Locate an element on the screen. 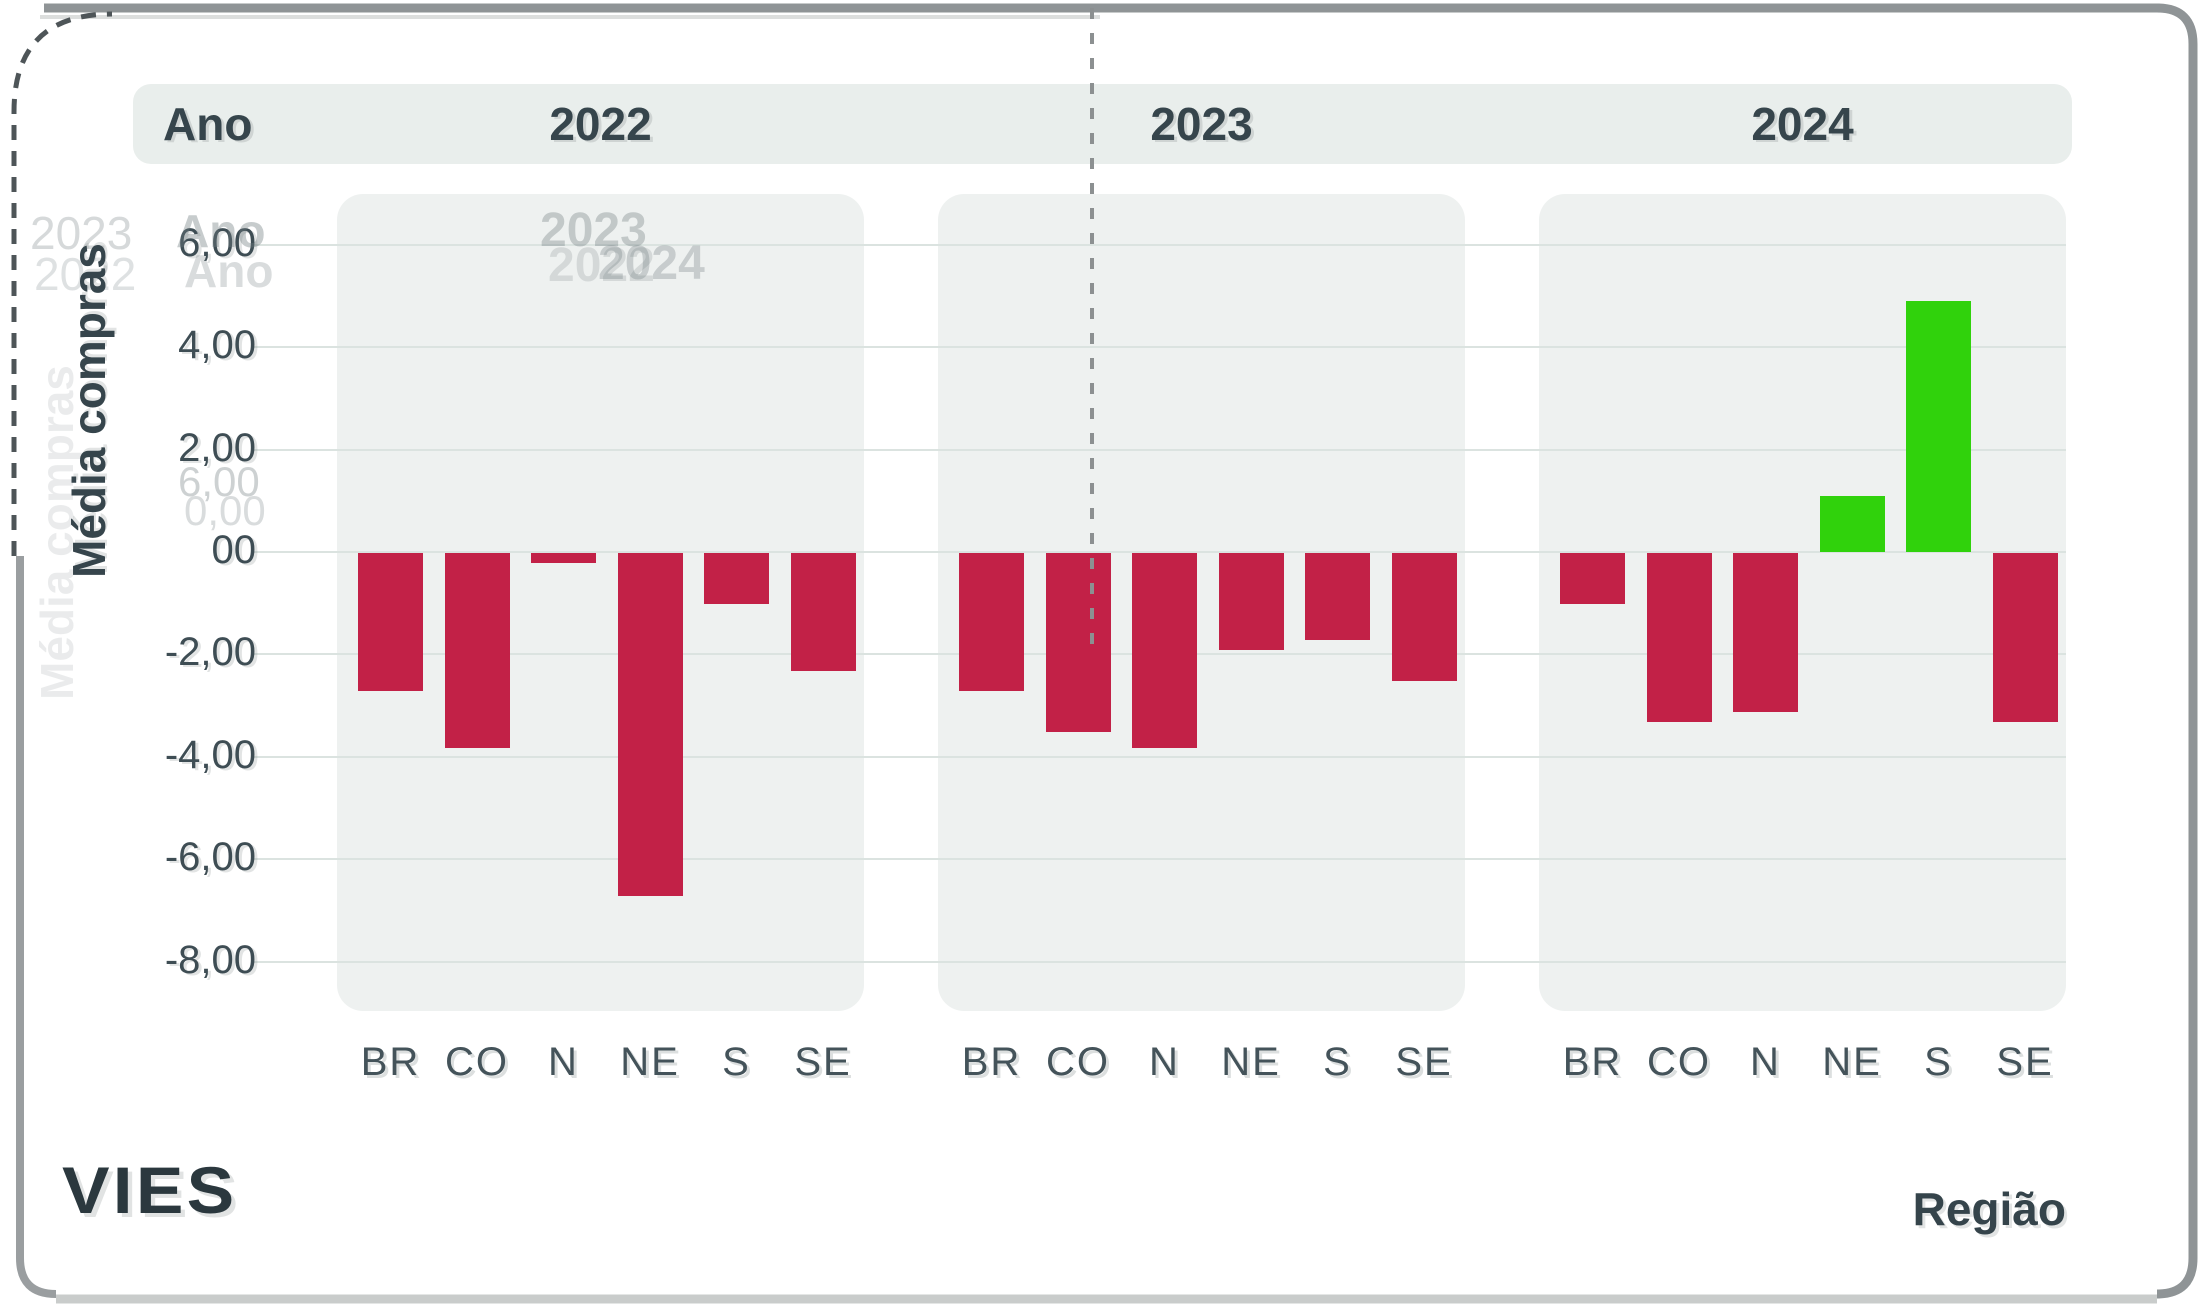  x-tick-label-2024-BR: BR is located at coordinates (1592, 1062).